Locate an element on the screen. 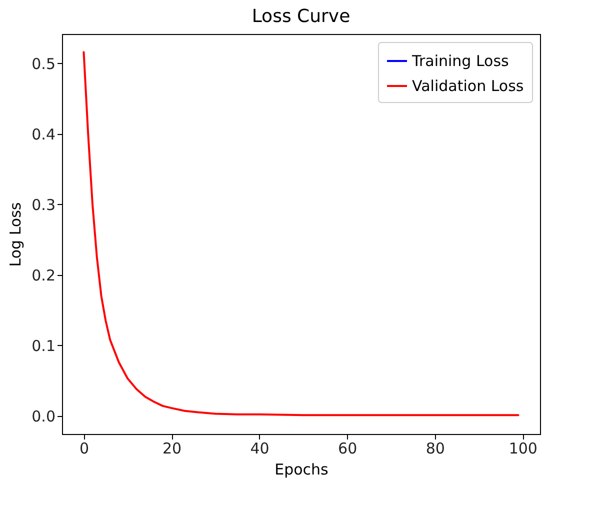 The width and height of the screenshot is (598, 509). y-tick-label: 0.4 is located at coordinates (44, 134).